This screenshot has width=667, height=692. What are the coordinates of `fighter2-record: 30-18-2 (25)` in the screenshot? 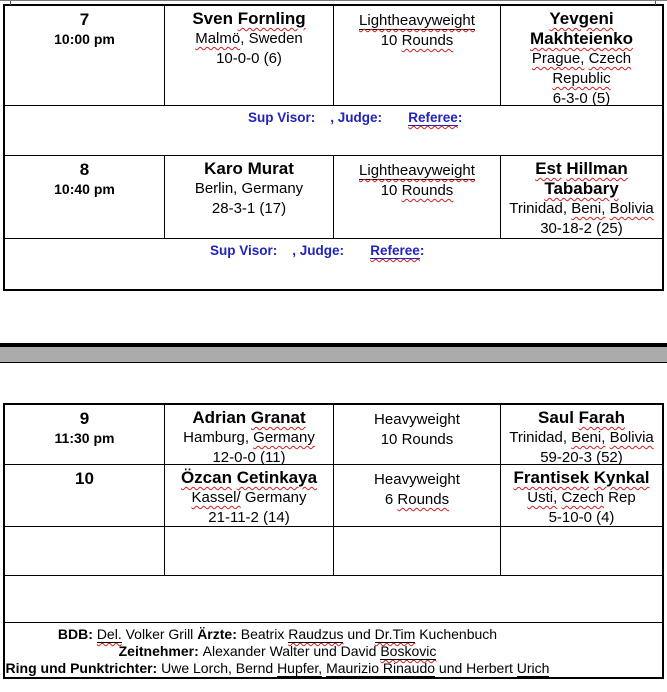 It's located at (581, 228).